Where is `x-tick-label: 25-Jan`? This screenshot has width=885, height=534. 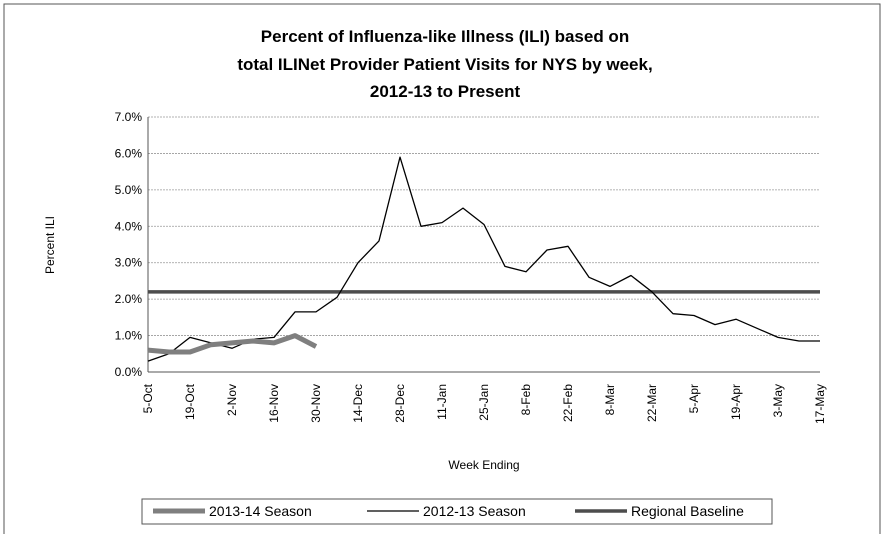 x-tick-label: 25-Jan is located at coordinates (484, 402).